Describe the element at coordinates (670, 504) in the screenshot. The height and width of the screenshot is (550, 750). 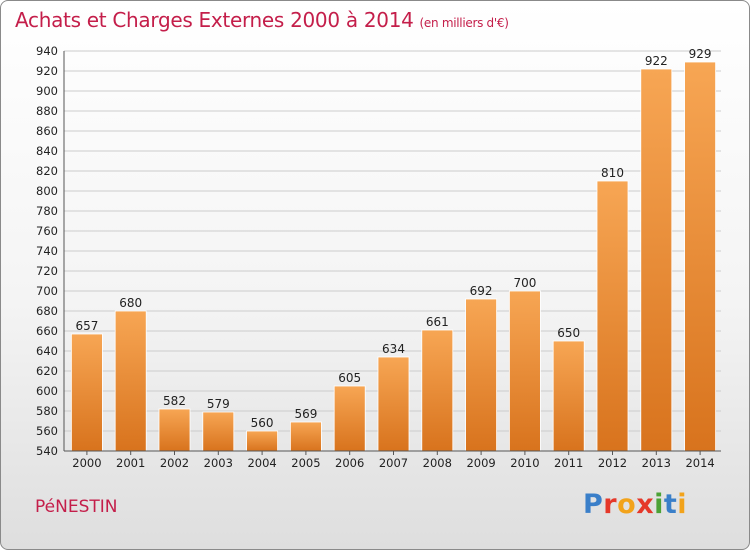
I see `logo-letter: t` at that location.